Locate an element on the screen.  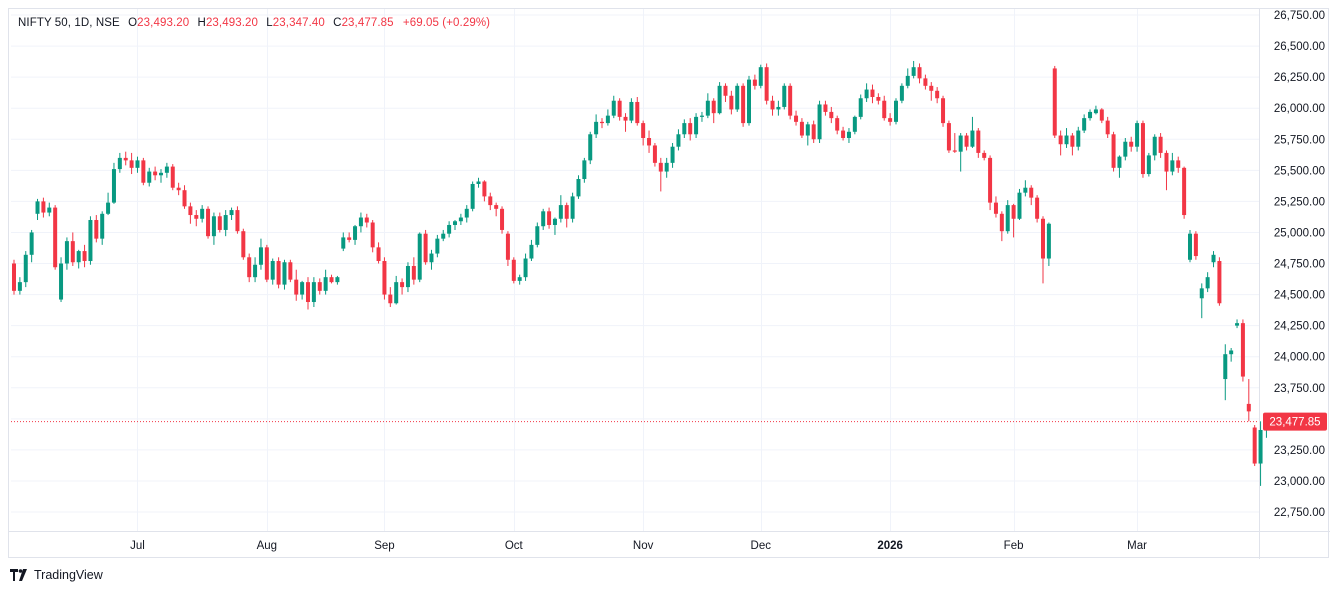
y-tick-label: 25,750.00 is located at coordinates (1299, 140).